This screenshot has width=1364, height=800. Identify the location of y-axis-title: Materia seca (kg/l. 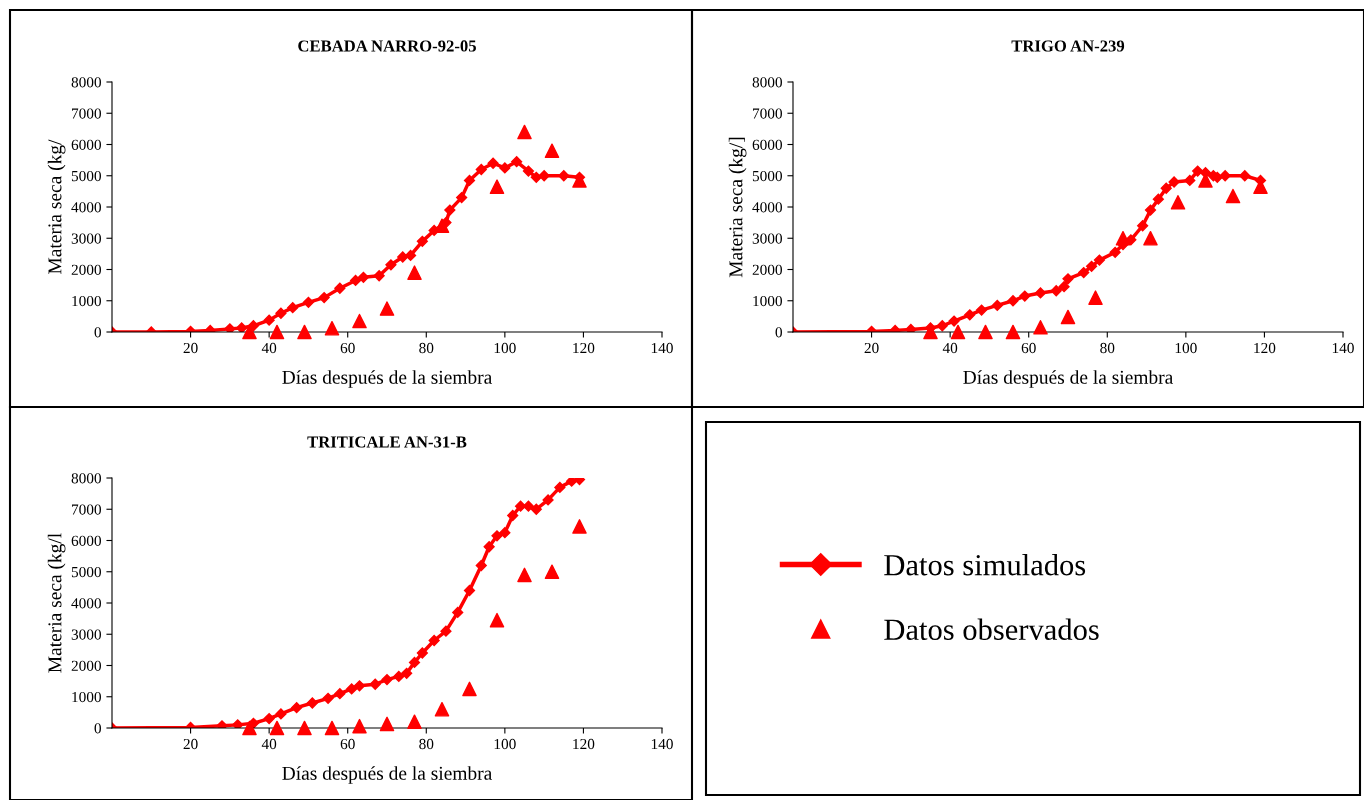
(56, 603).